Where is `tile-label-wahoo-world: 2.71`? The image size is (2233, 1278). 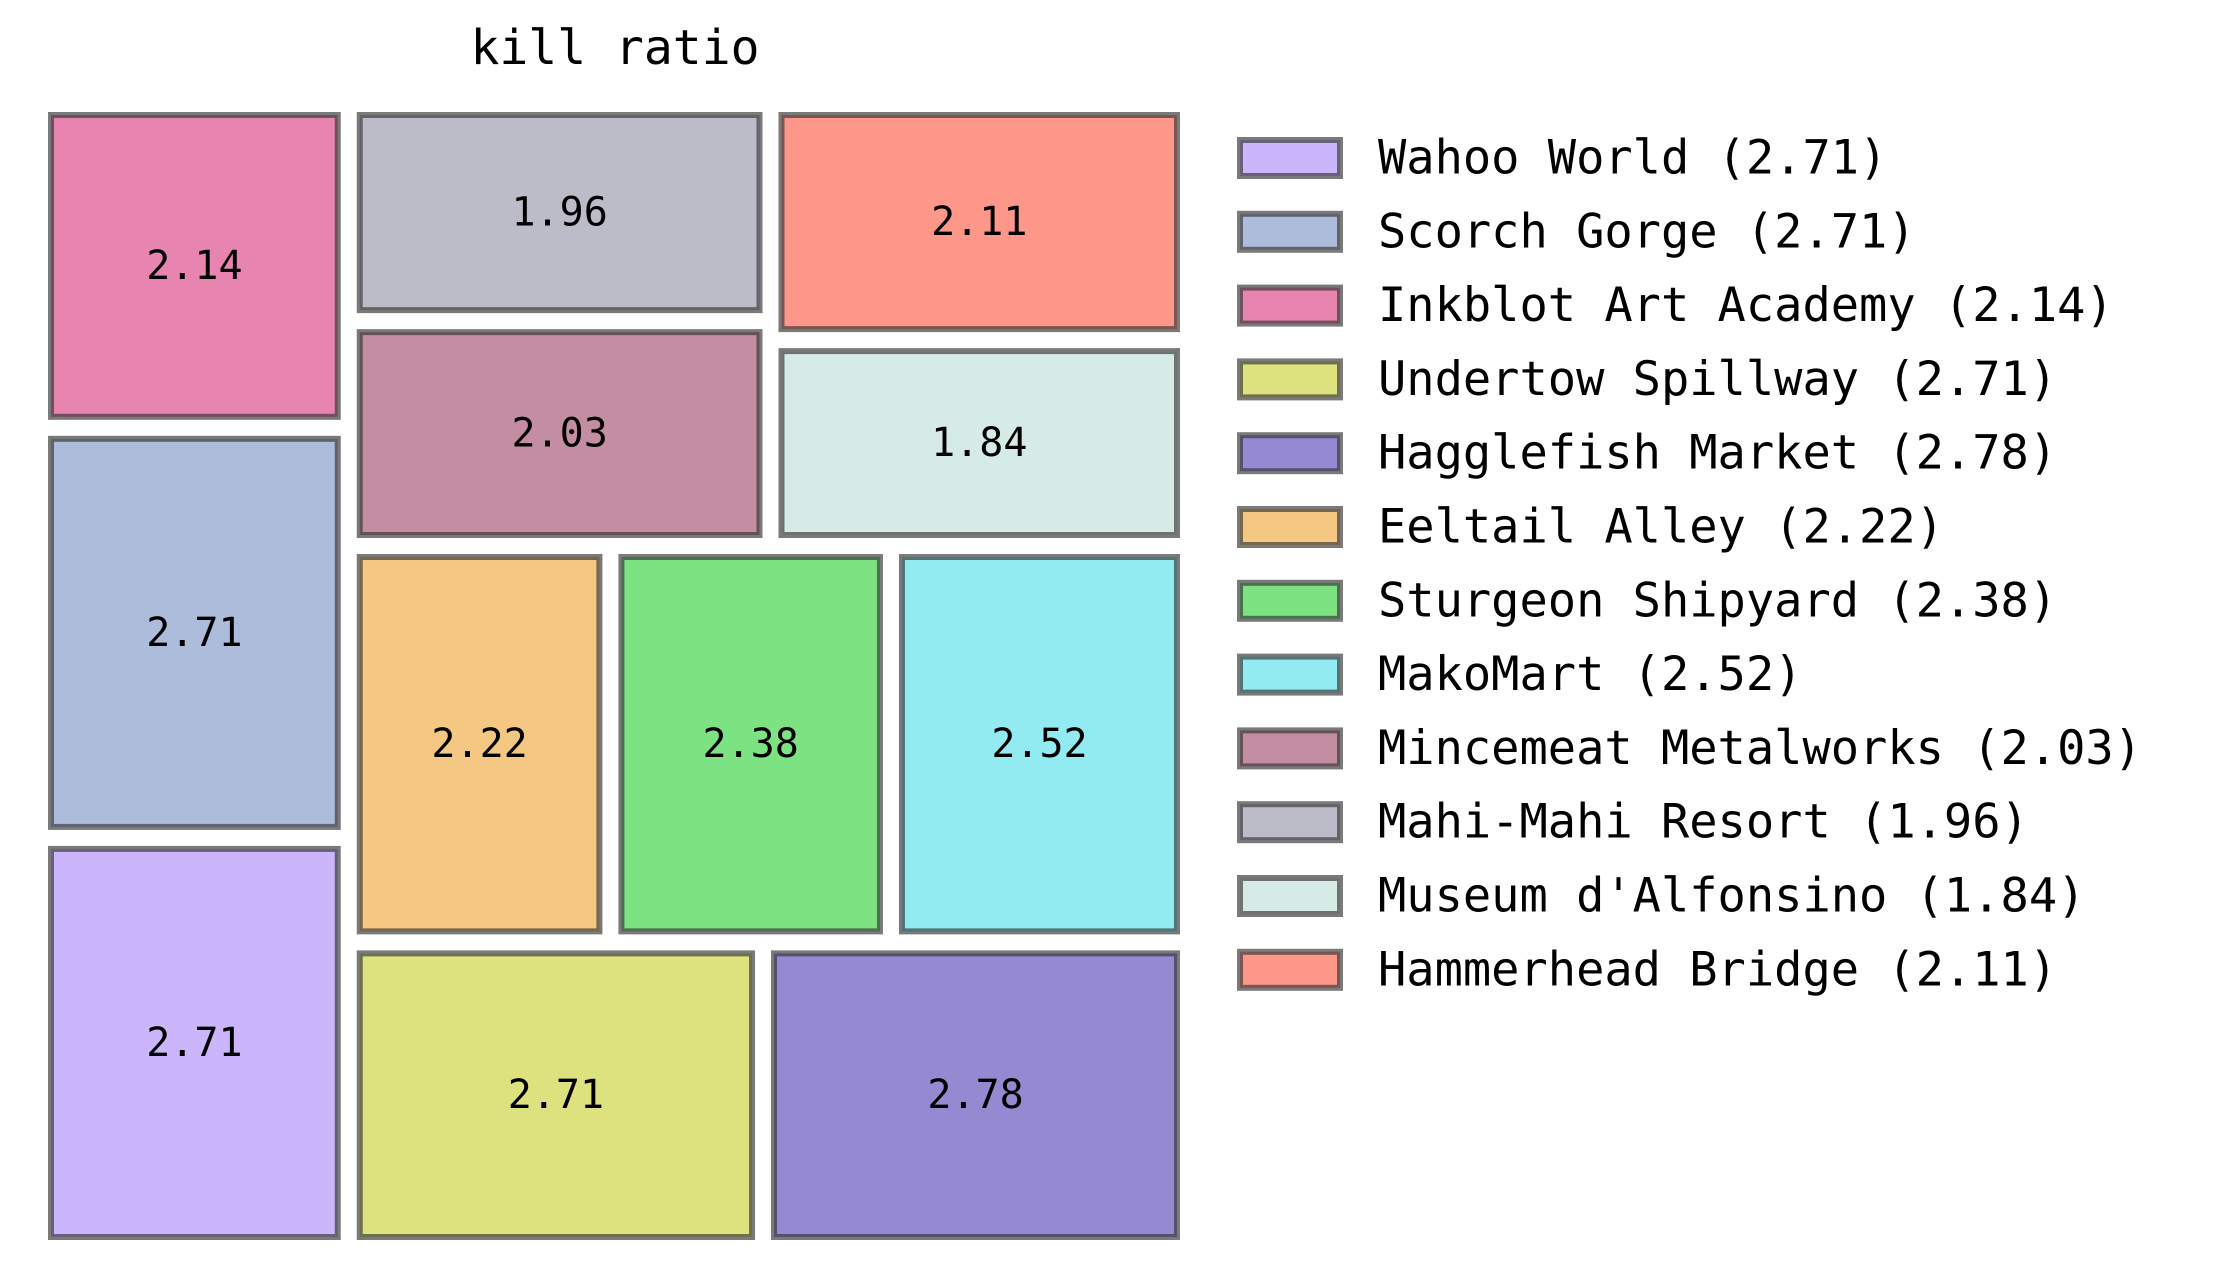
tile-label-wahoo-world: 2.71 is located at coordinates (194, 1043).